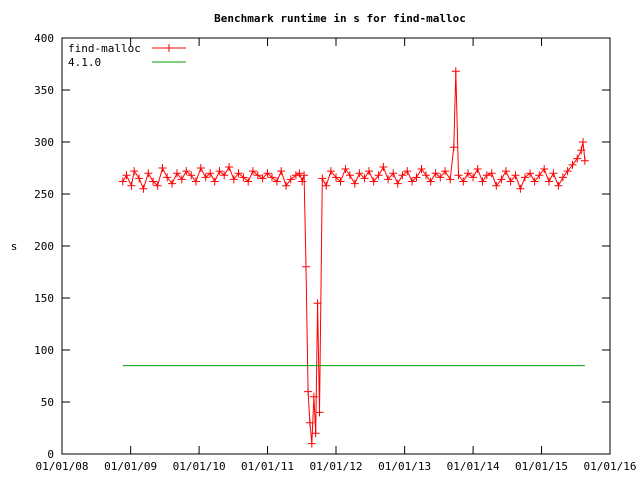  What do you see at coordinates (44, 350) in the screenshot?
I see `y-tick-label: 100` at bounding box center [44, 350].